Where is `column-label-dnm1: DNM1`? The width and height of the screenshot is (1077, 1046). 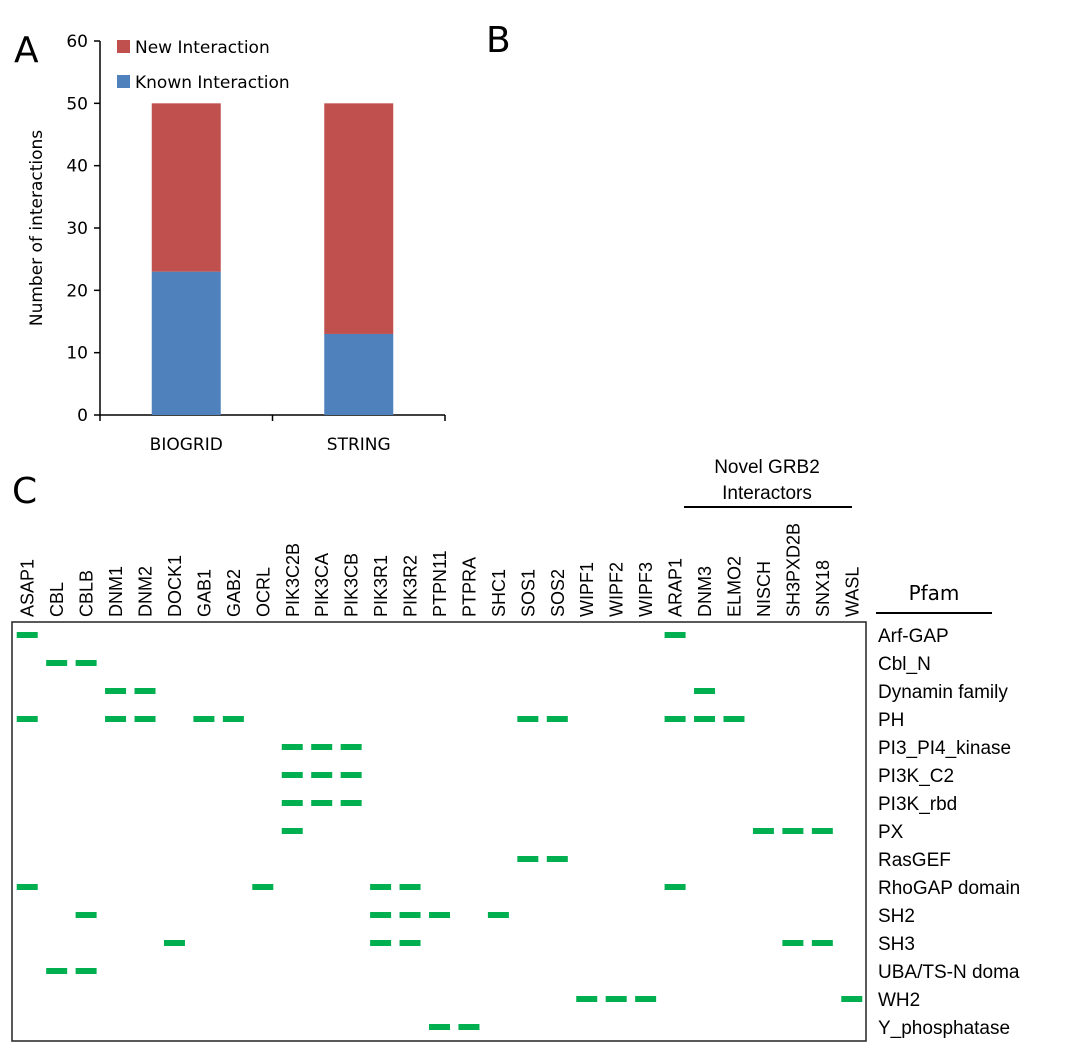
column-label-dnm1: DNM1 is located at coordinates (116, 591).